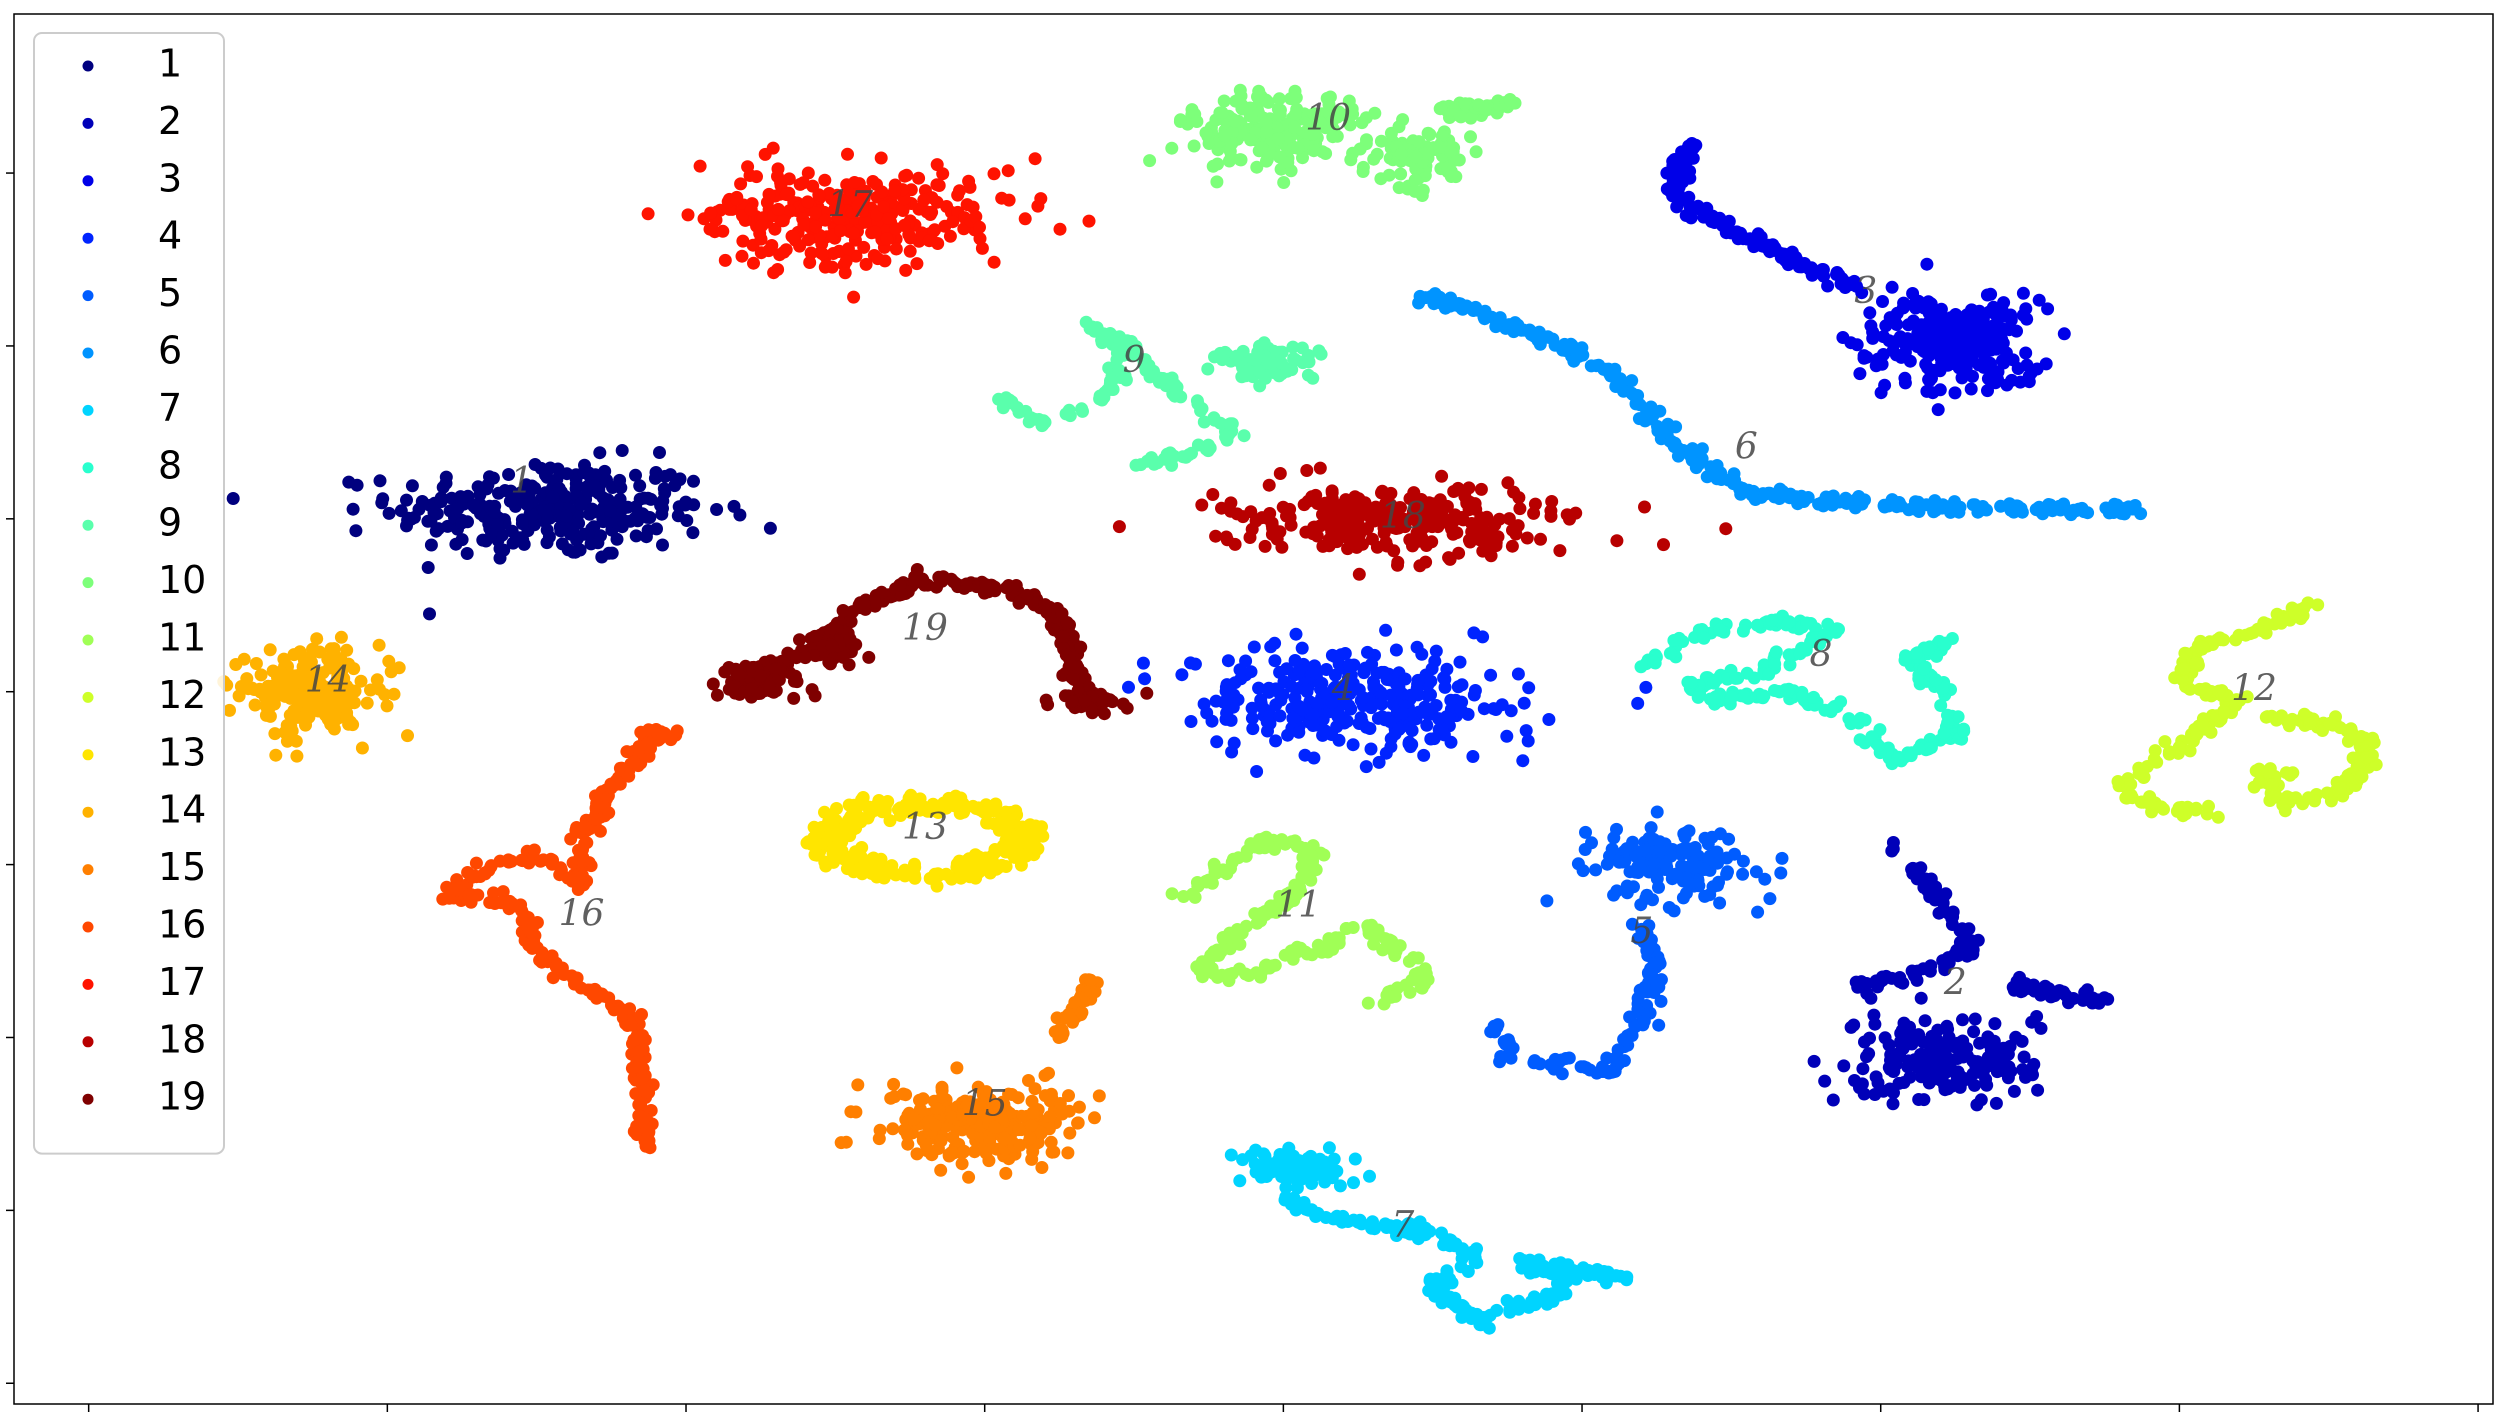 This screenshot has height=1413, width=2507. Describe the element at coordinates (1429, 1238) in the screenshot. I see `series-7-points` at that location.